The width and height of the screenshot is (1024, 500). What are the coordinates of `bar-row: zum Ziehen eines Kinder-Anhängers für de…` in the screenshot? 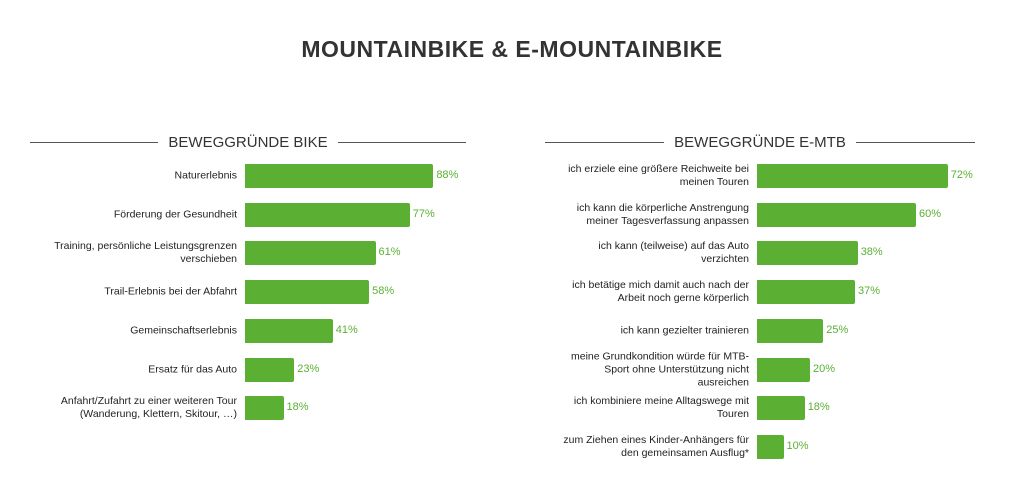 It's located at (760, 447).